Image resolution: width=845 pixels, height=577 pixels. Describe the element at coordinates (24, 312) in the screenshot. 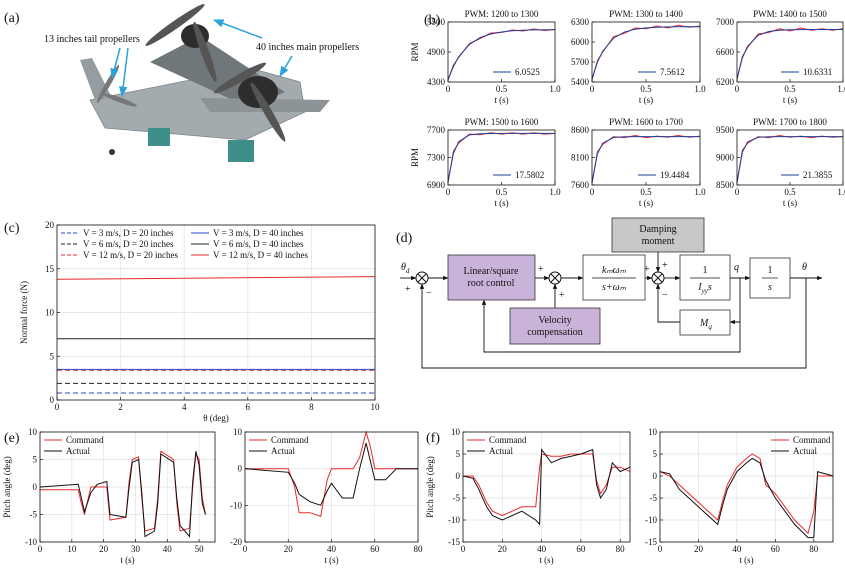

I see `y-axis-label: Normal force (N)` at that location.